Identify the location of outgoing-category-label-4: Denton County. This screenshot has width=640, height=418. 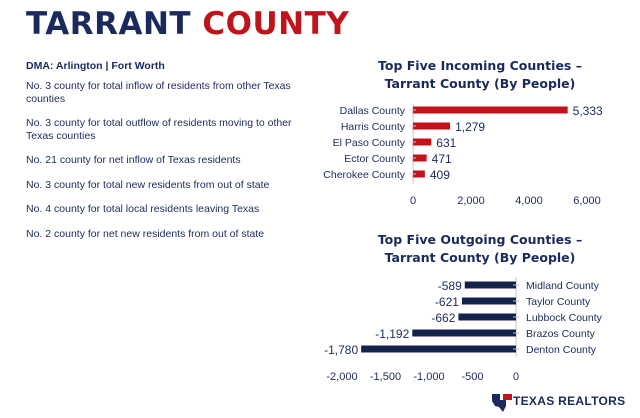
(561, 350).